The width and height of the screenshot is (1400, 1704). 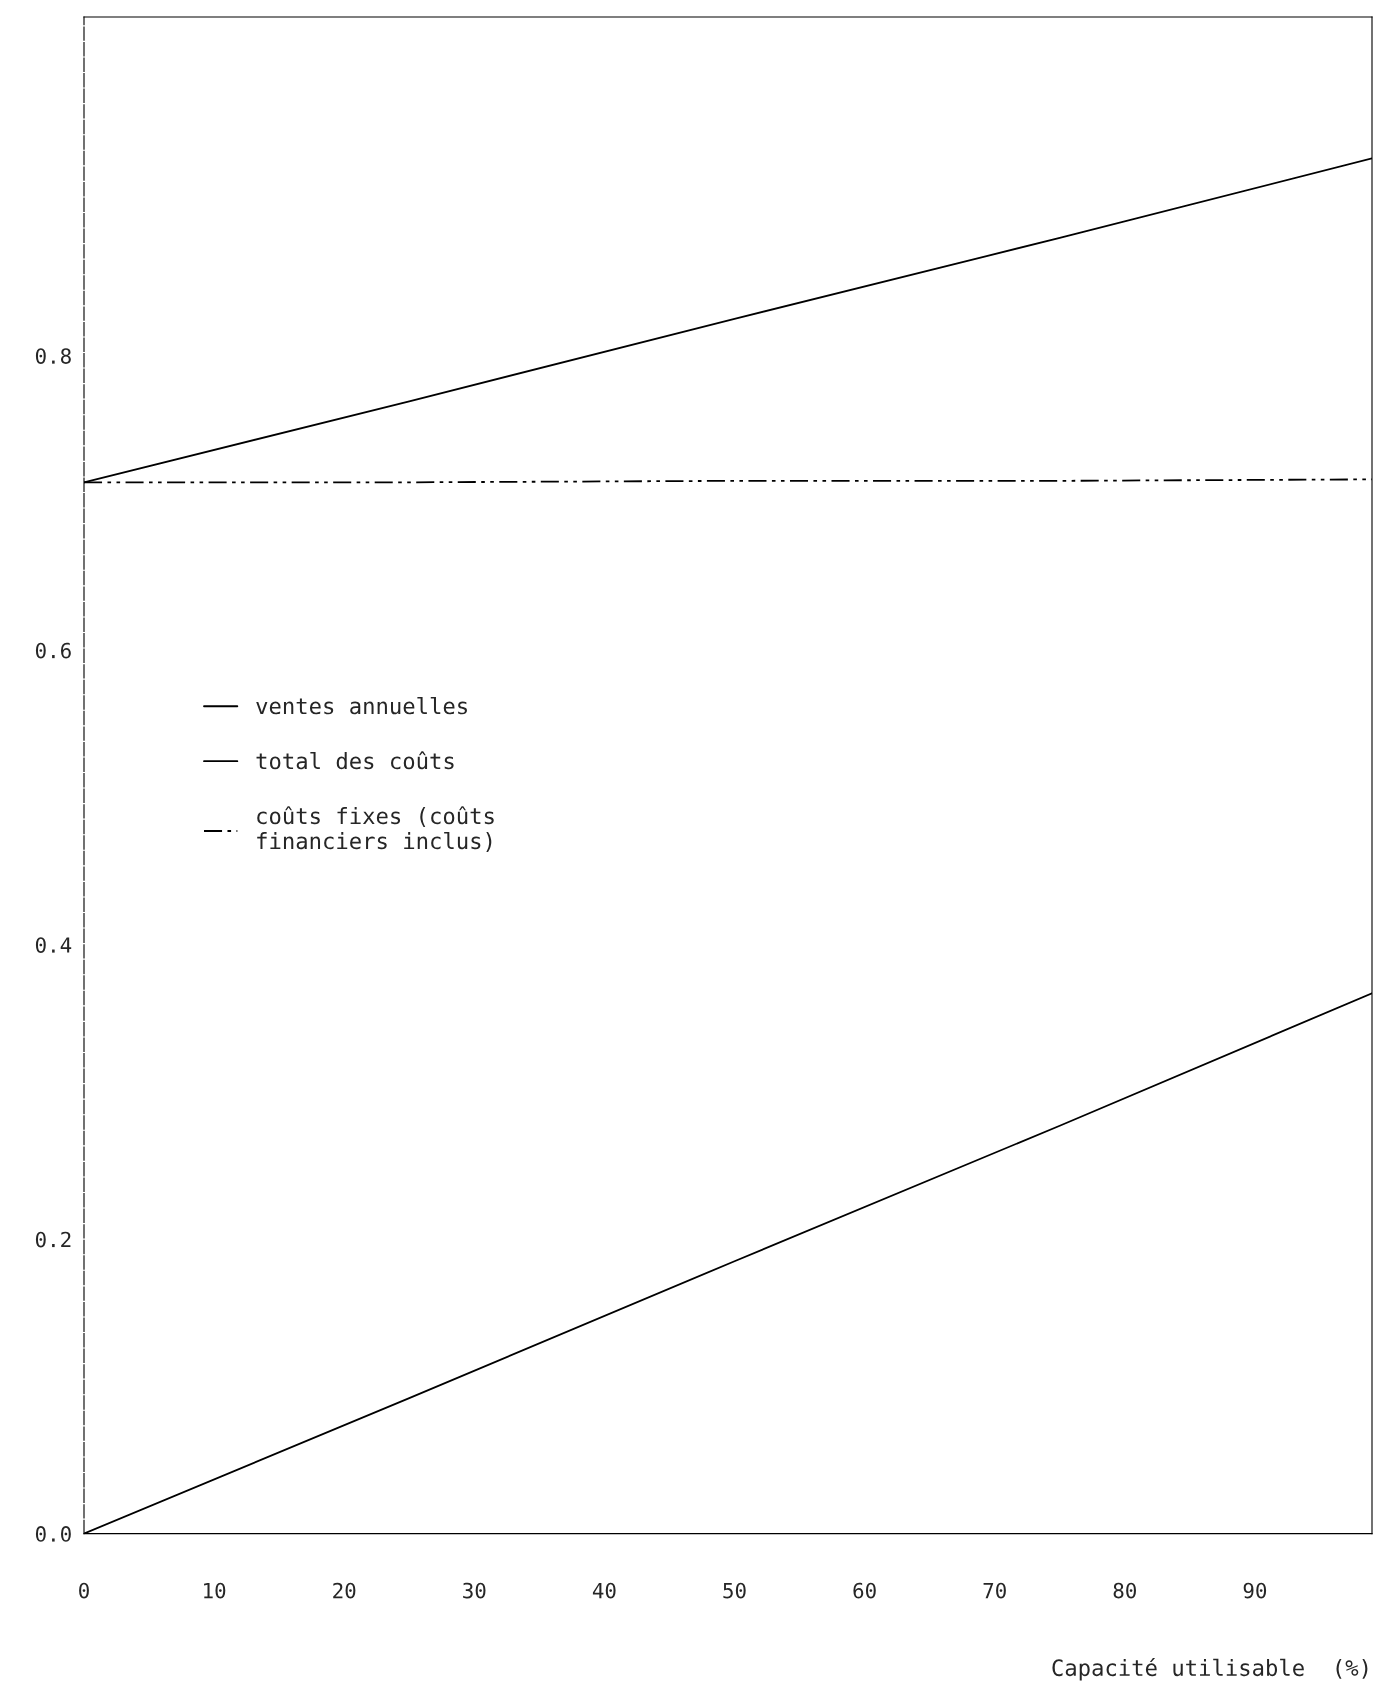 What do you see at coordinates (1124, 1590) in the screenshot?
I see `x-tick-label: 80` at bounding box center [1124, 1590].